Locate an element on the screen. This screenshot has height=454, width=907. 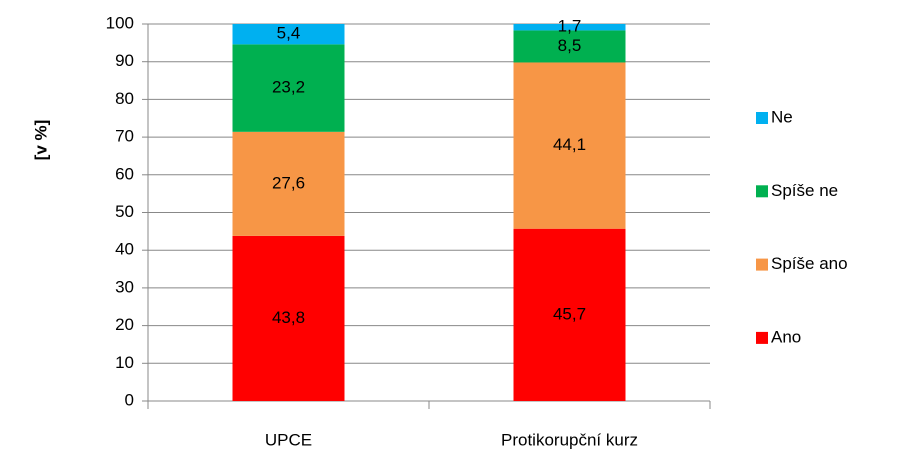
y-tick-label: 70 is located at coordinates (124, 136).